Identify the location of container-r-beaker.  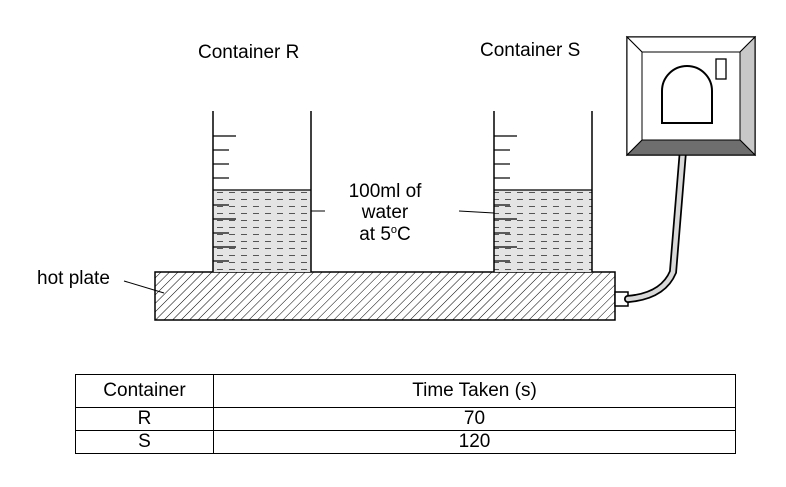
(262, 191).